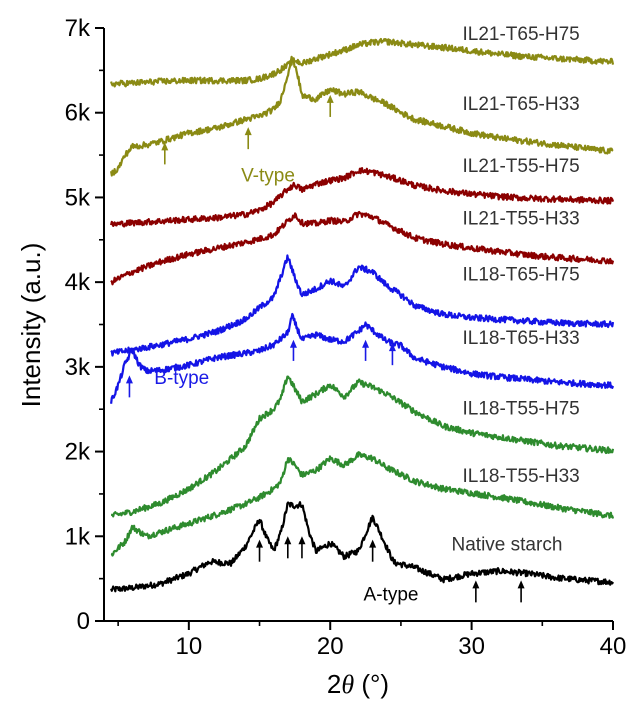  Describe the element at coordinates (371, 684) in the screenshot. I see `x-axis-title-unit: (°)` at that location.